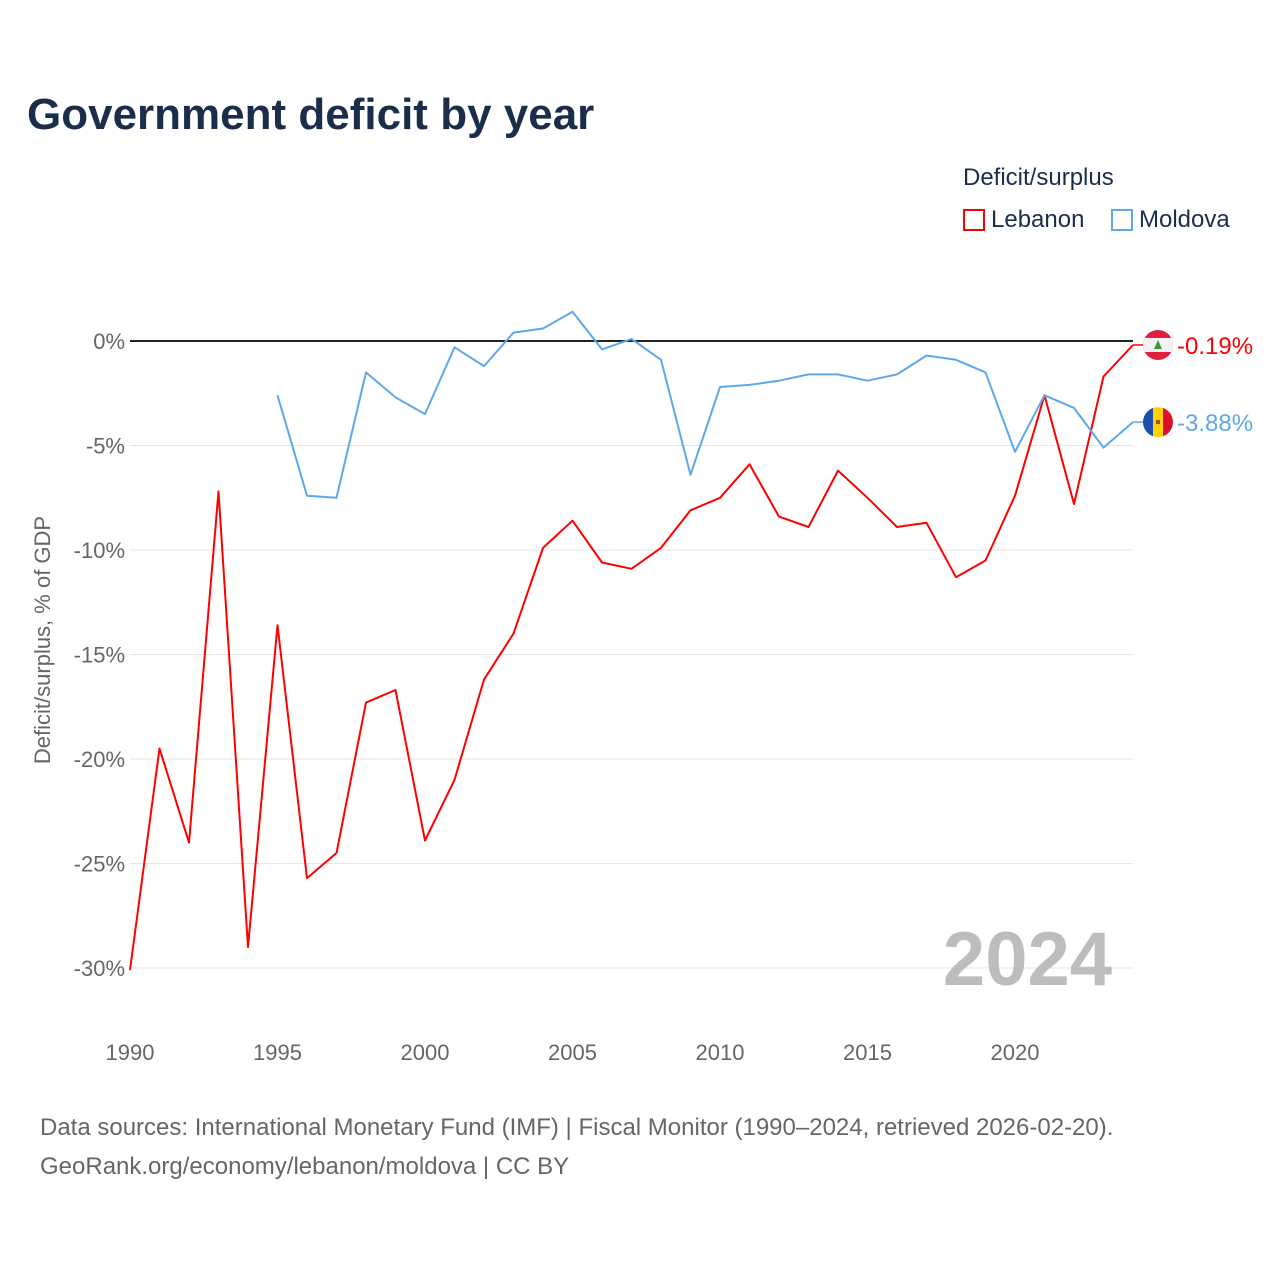 The image size is (1280, 1280). I want to click on y-tick-label: -10%, so click(99, 550).